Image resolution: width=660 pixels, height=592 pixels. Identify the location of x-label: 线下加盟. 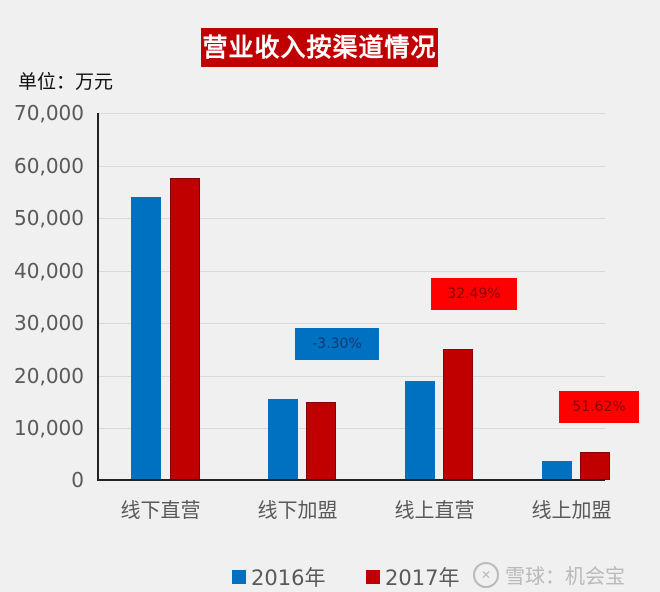
(297, 510).